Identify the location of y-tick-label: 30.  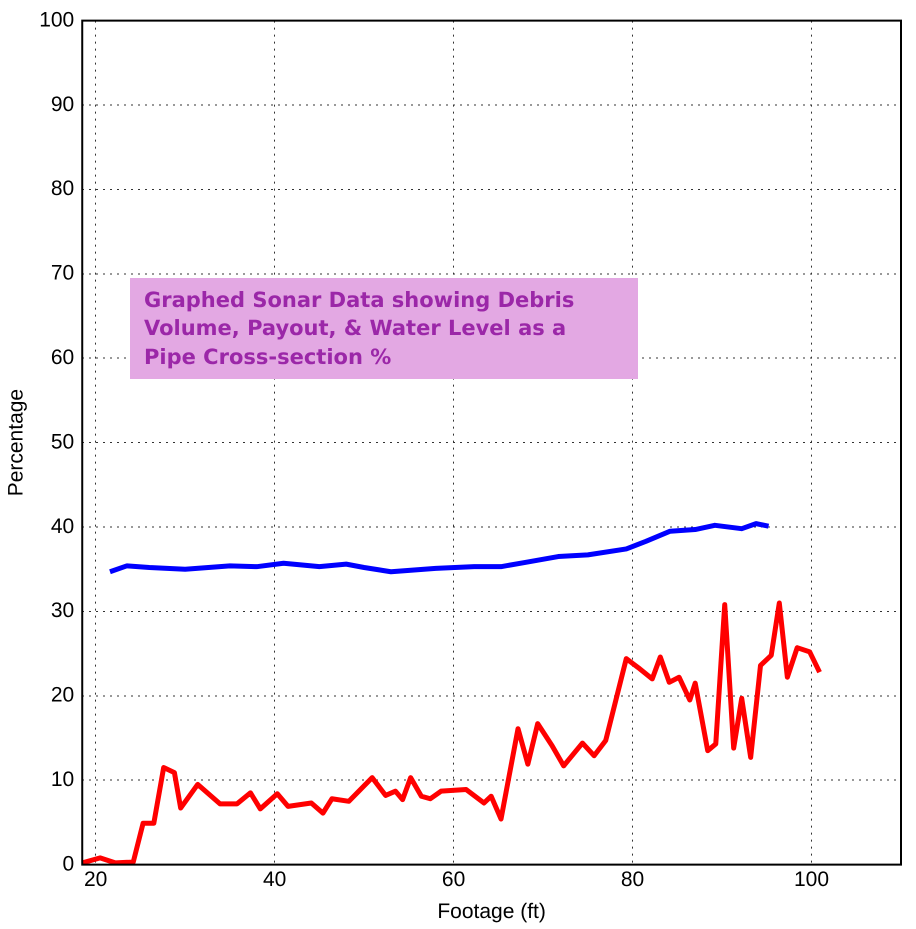
(62, 610).